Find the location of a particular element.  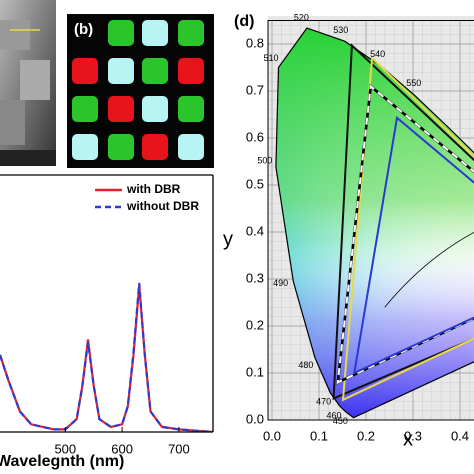

wavelength-label: 520 is located at coordinates (301, 18).